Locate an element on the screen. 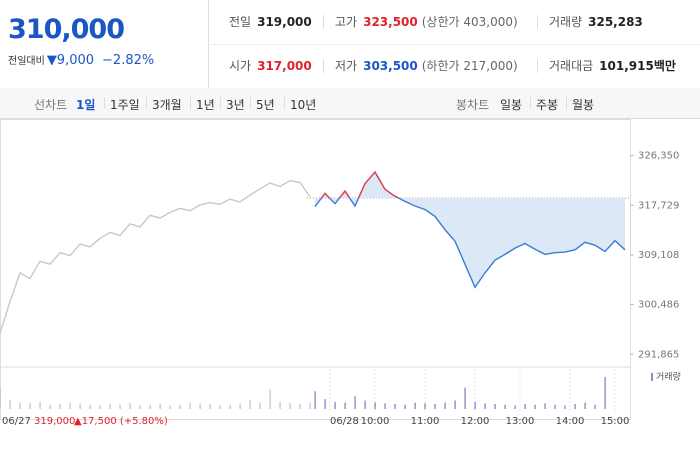 This screenshot has height=450, width=700. y-tick-label: 317,729 is located at coordinates (658, 205).